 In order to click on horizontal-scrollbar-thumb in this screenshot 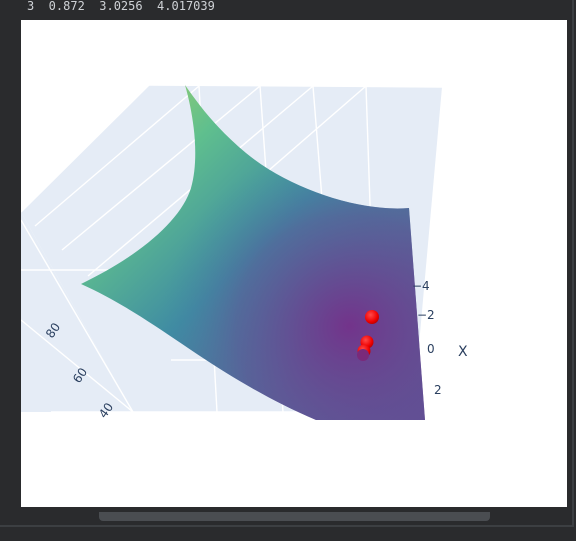, I will do `click(294, 516)`.